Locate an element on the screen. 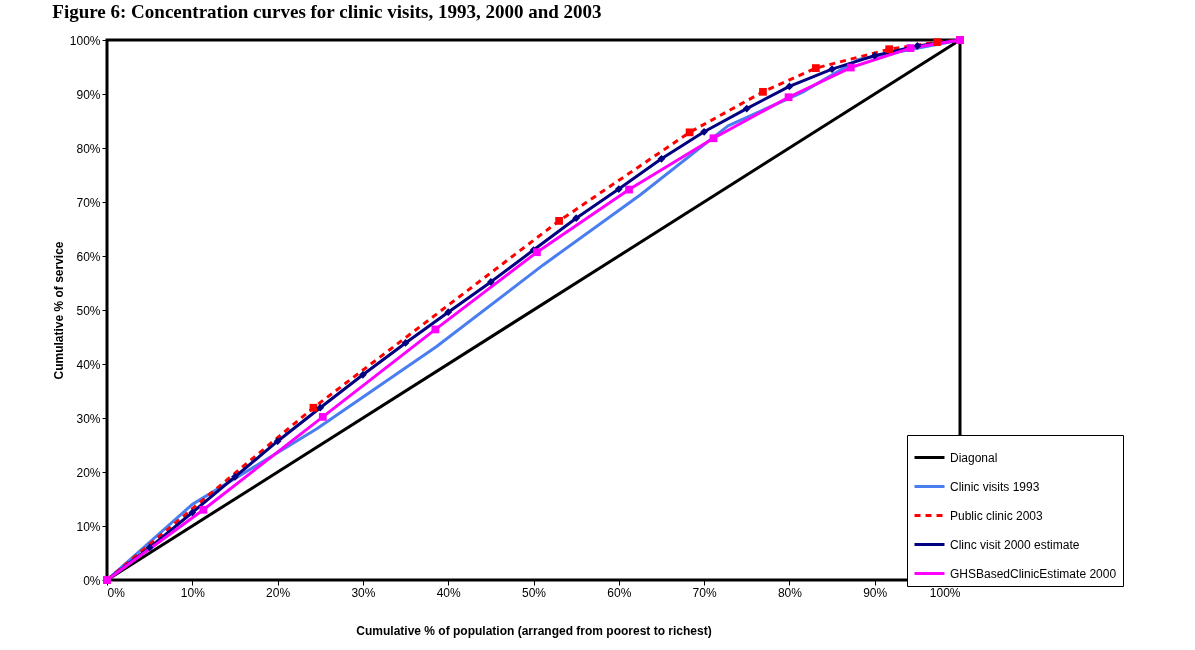  y-tick-label: 40% is located at coordinates (88, 364).